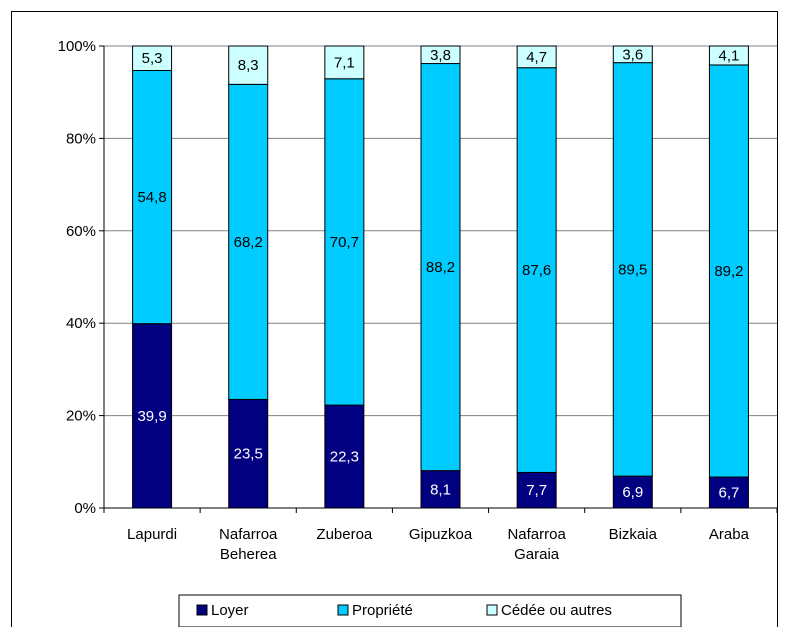 The width and height of the screenshot is (790, 627). Describe the element at coordinates (81, 416) in the screenshot. I see `y-tick-label: 20%` at that location.